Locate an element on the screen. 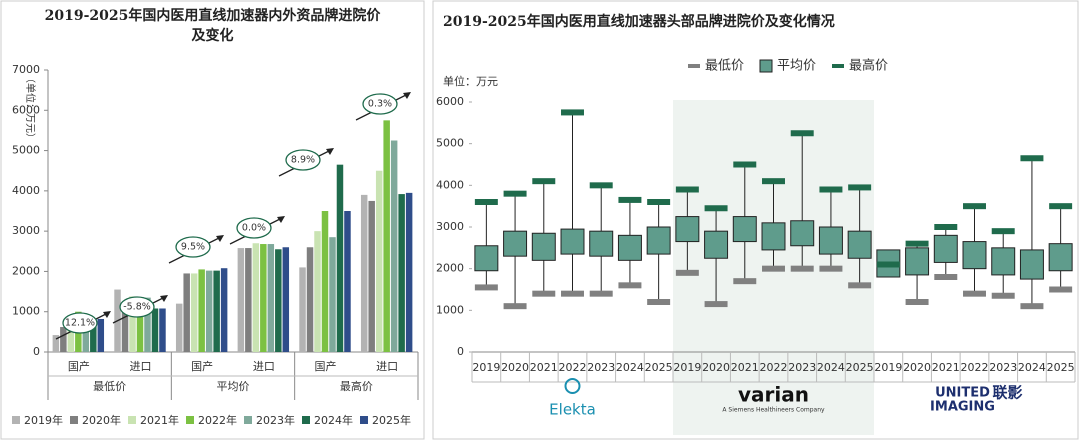 Image resolution: width=1080 pixels, height=441 pixels. legend-label: 最低价 is located at coordinates (724, 66).